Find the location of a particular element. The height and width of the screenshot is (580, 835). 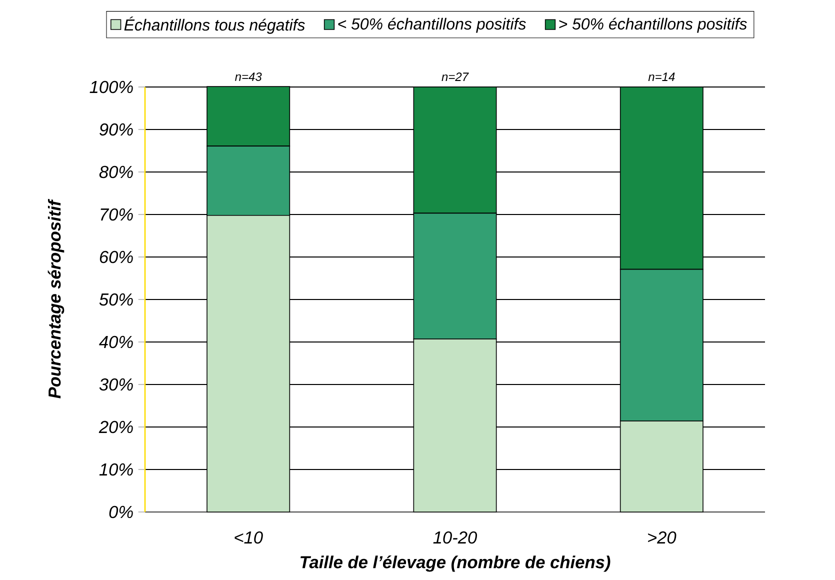

y-tick-label: 90% is located at coordinates (116, 129).